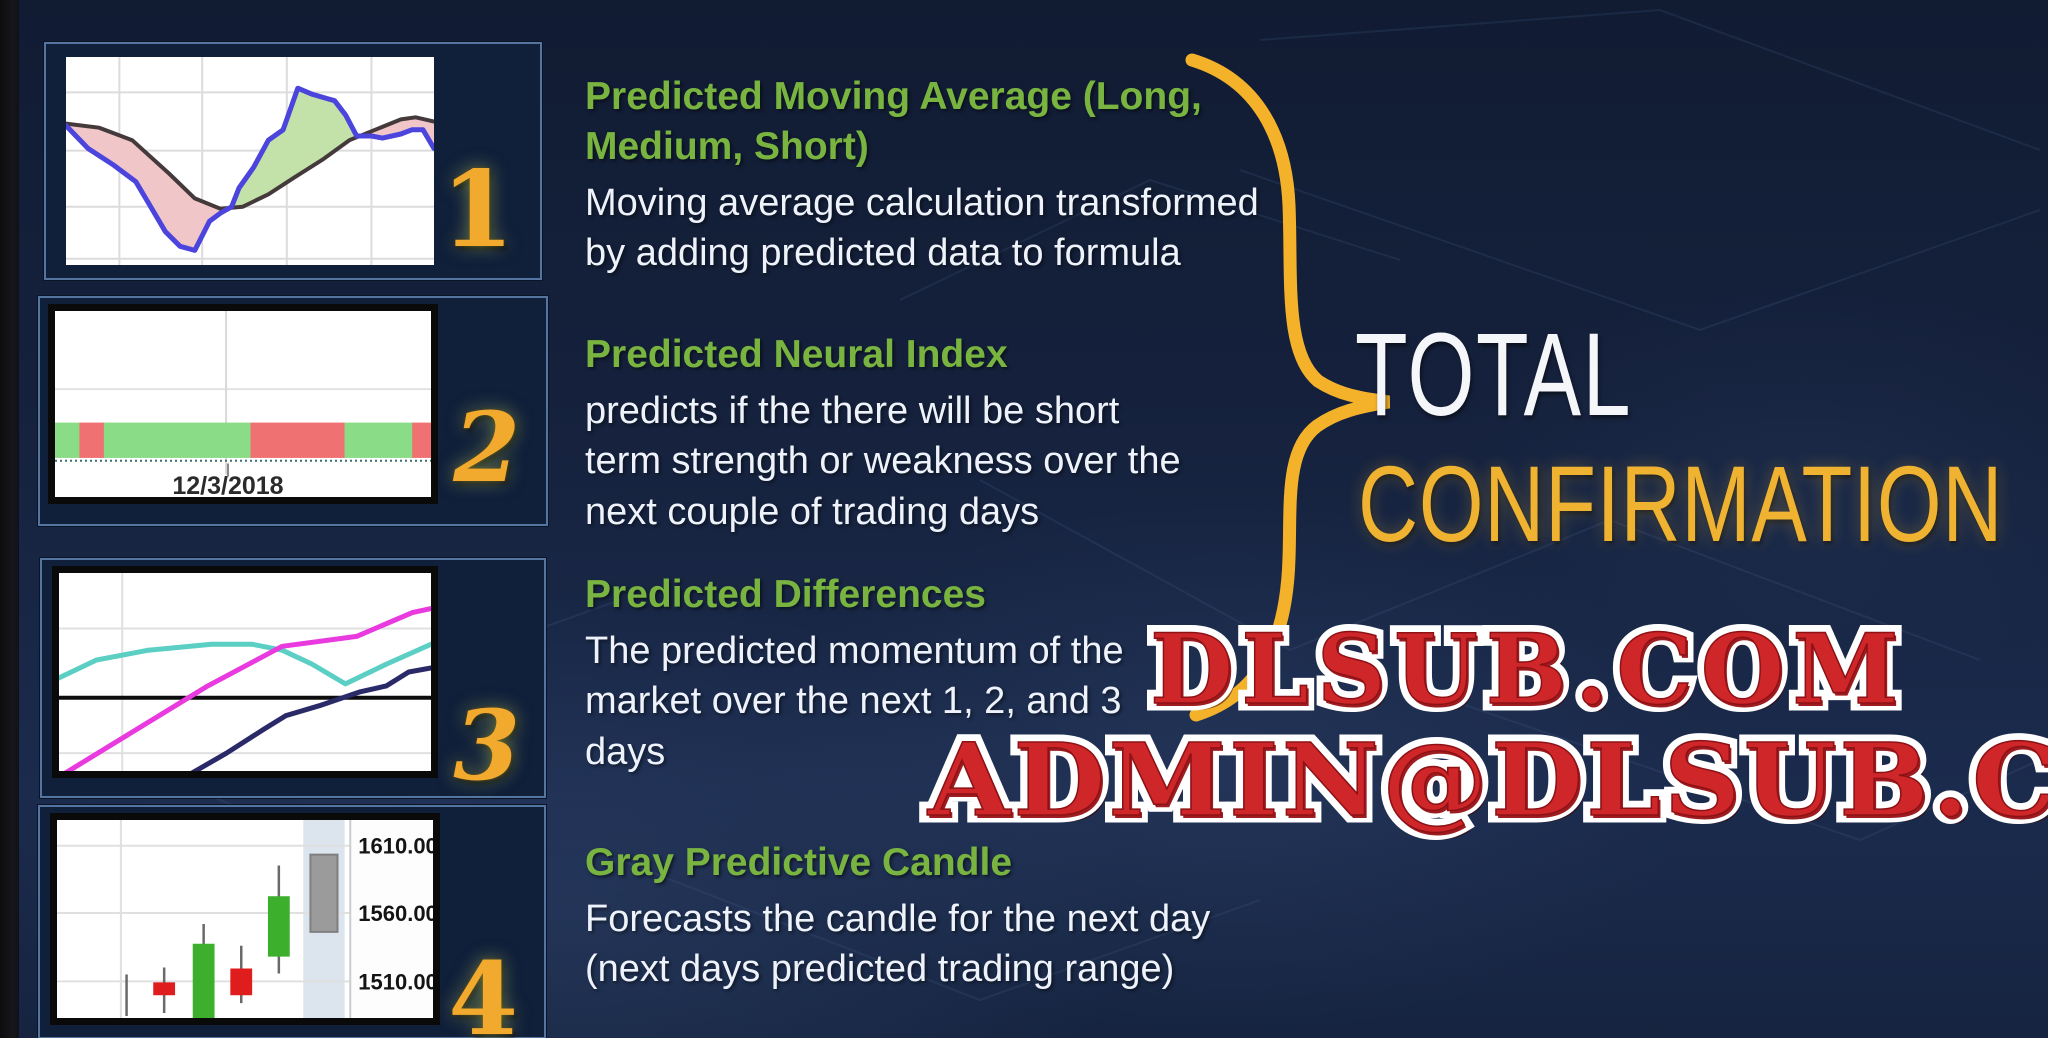 The image size is (2048, 1038). I want to click on watermark-email-outline: ADMIN@DLSUB.COM, so click(1484, 780).